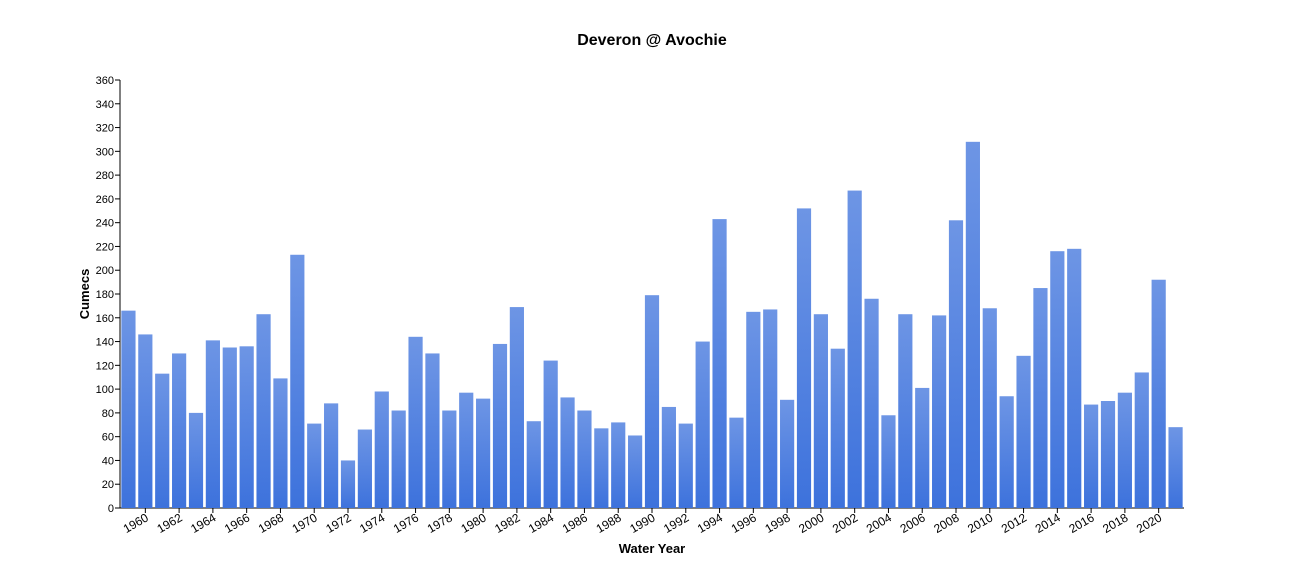  I want to click on y-tick-label: 20, so click(108, 485).